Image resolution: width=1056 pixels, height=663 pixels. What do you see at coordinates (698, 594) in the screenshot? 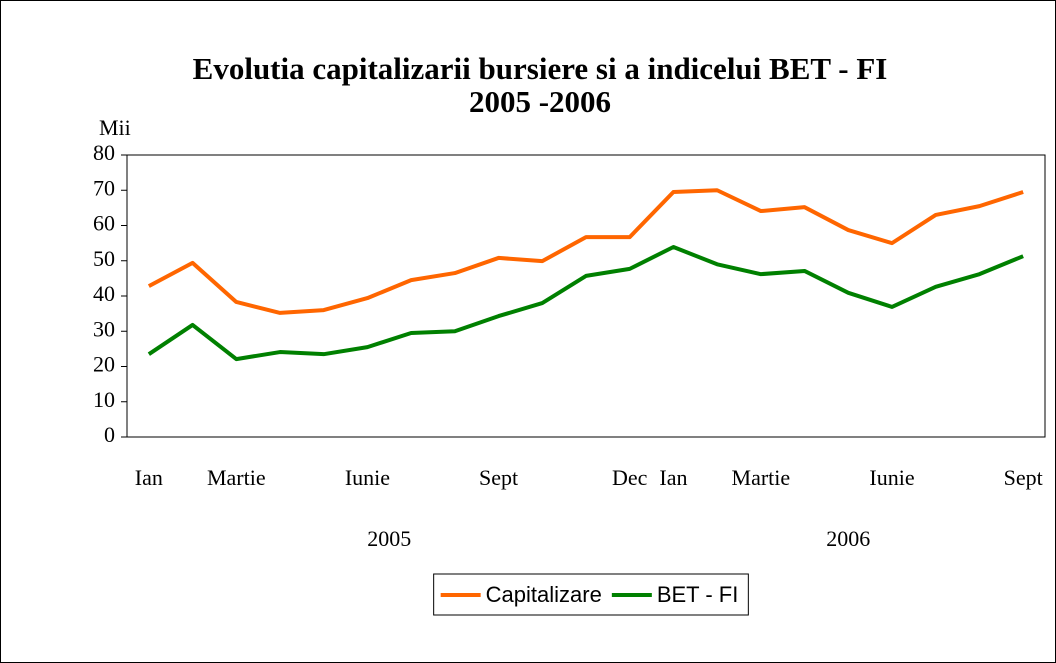
I see `legend-label: BET - FI` at bounding box center [698, 594].